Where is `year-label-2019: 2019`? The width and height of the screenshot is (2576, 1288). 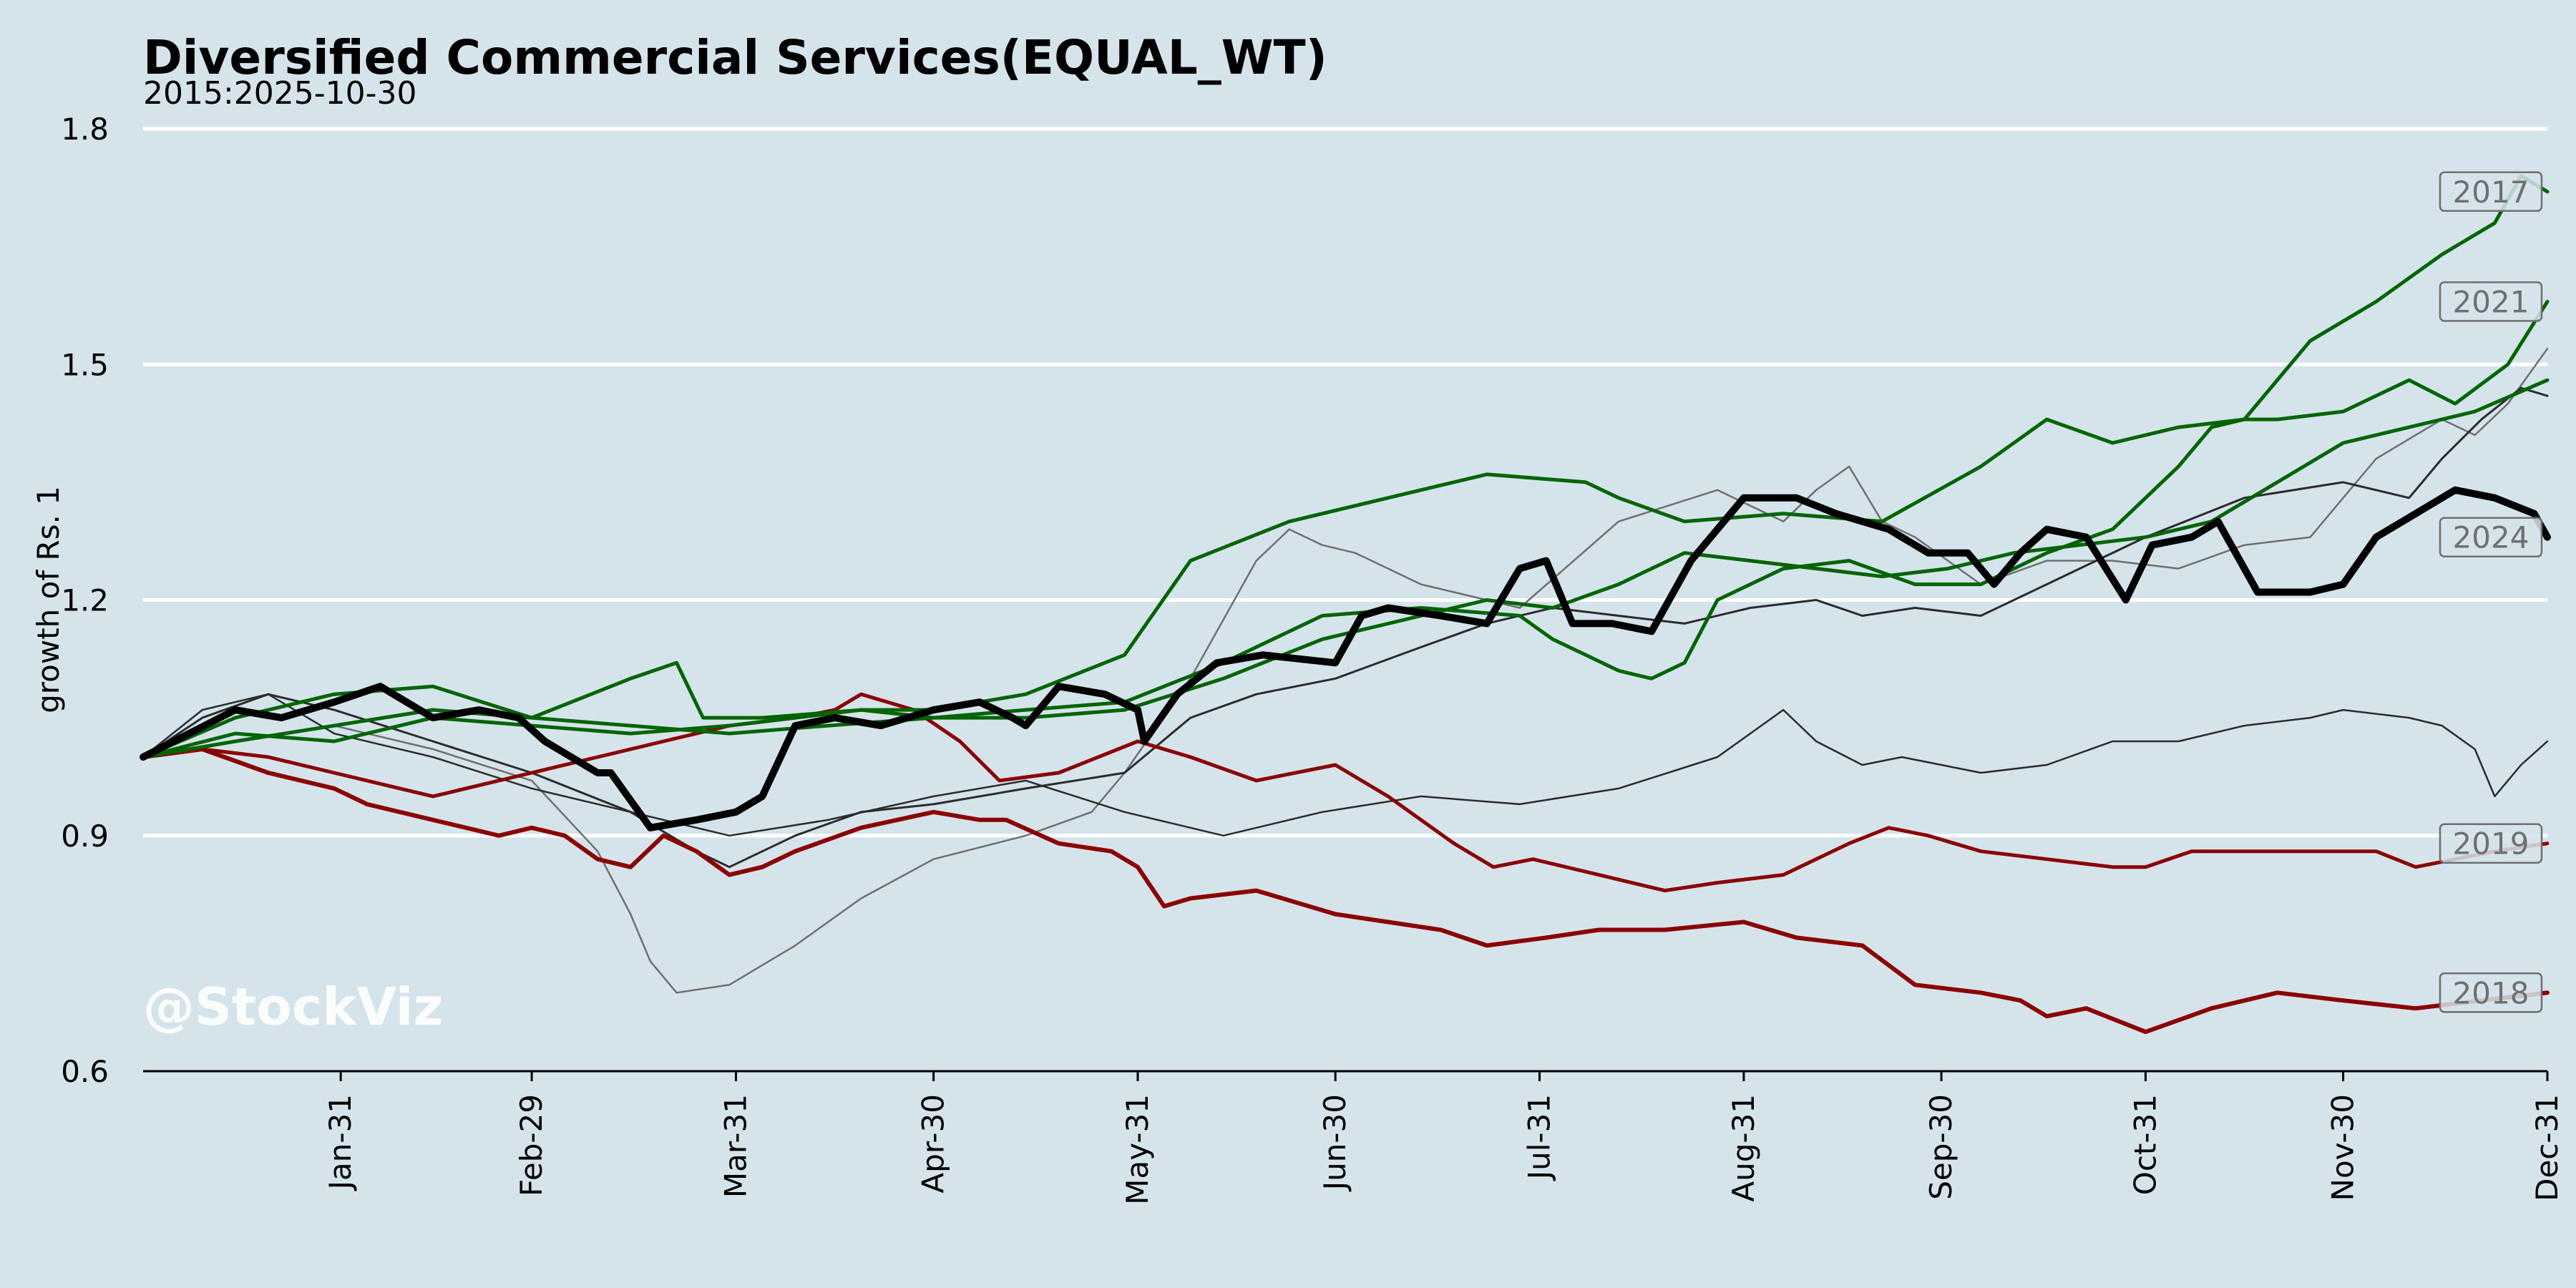
year-label-2019: 2019 is located at coordinates (2491, 844).